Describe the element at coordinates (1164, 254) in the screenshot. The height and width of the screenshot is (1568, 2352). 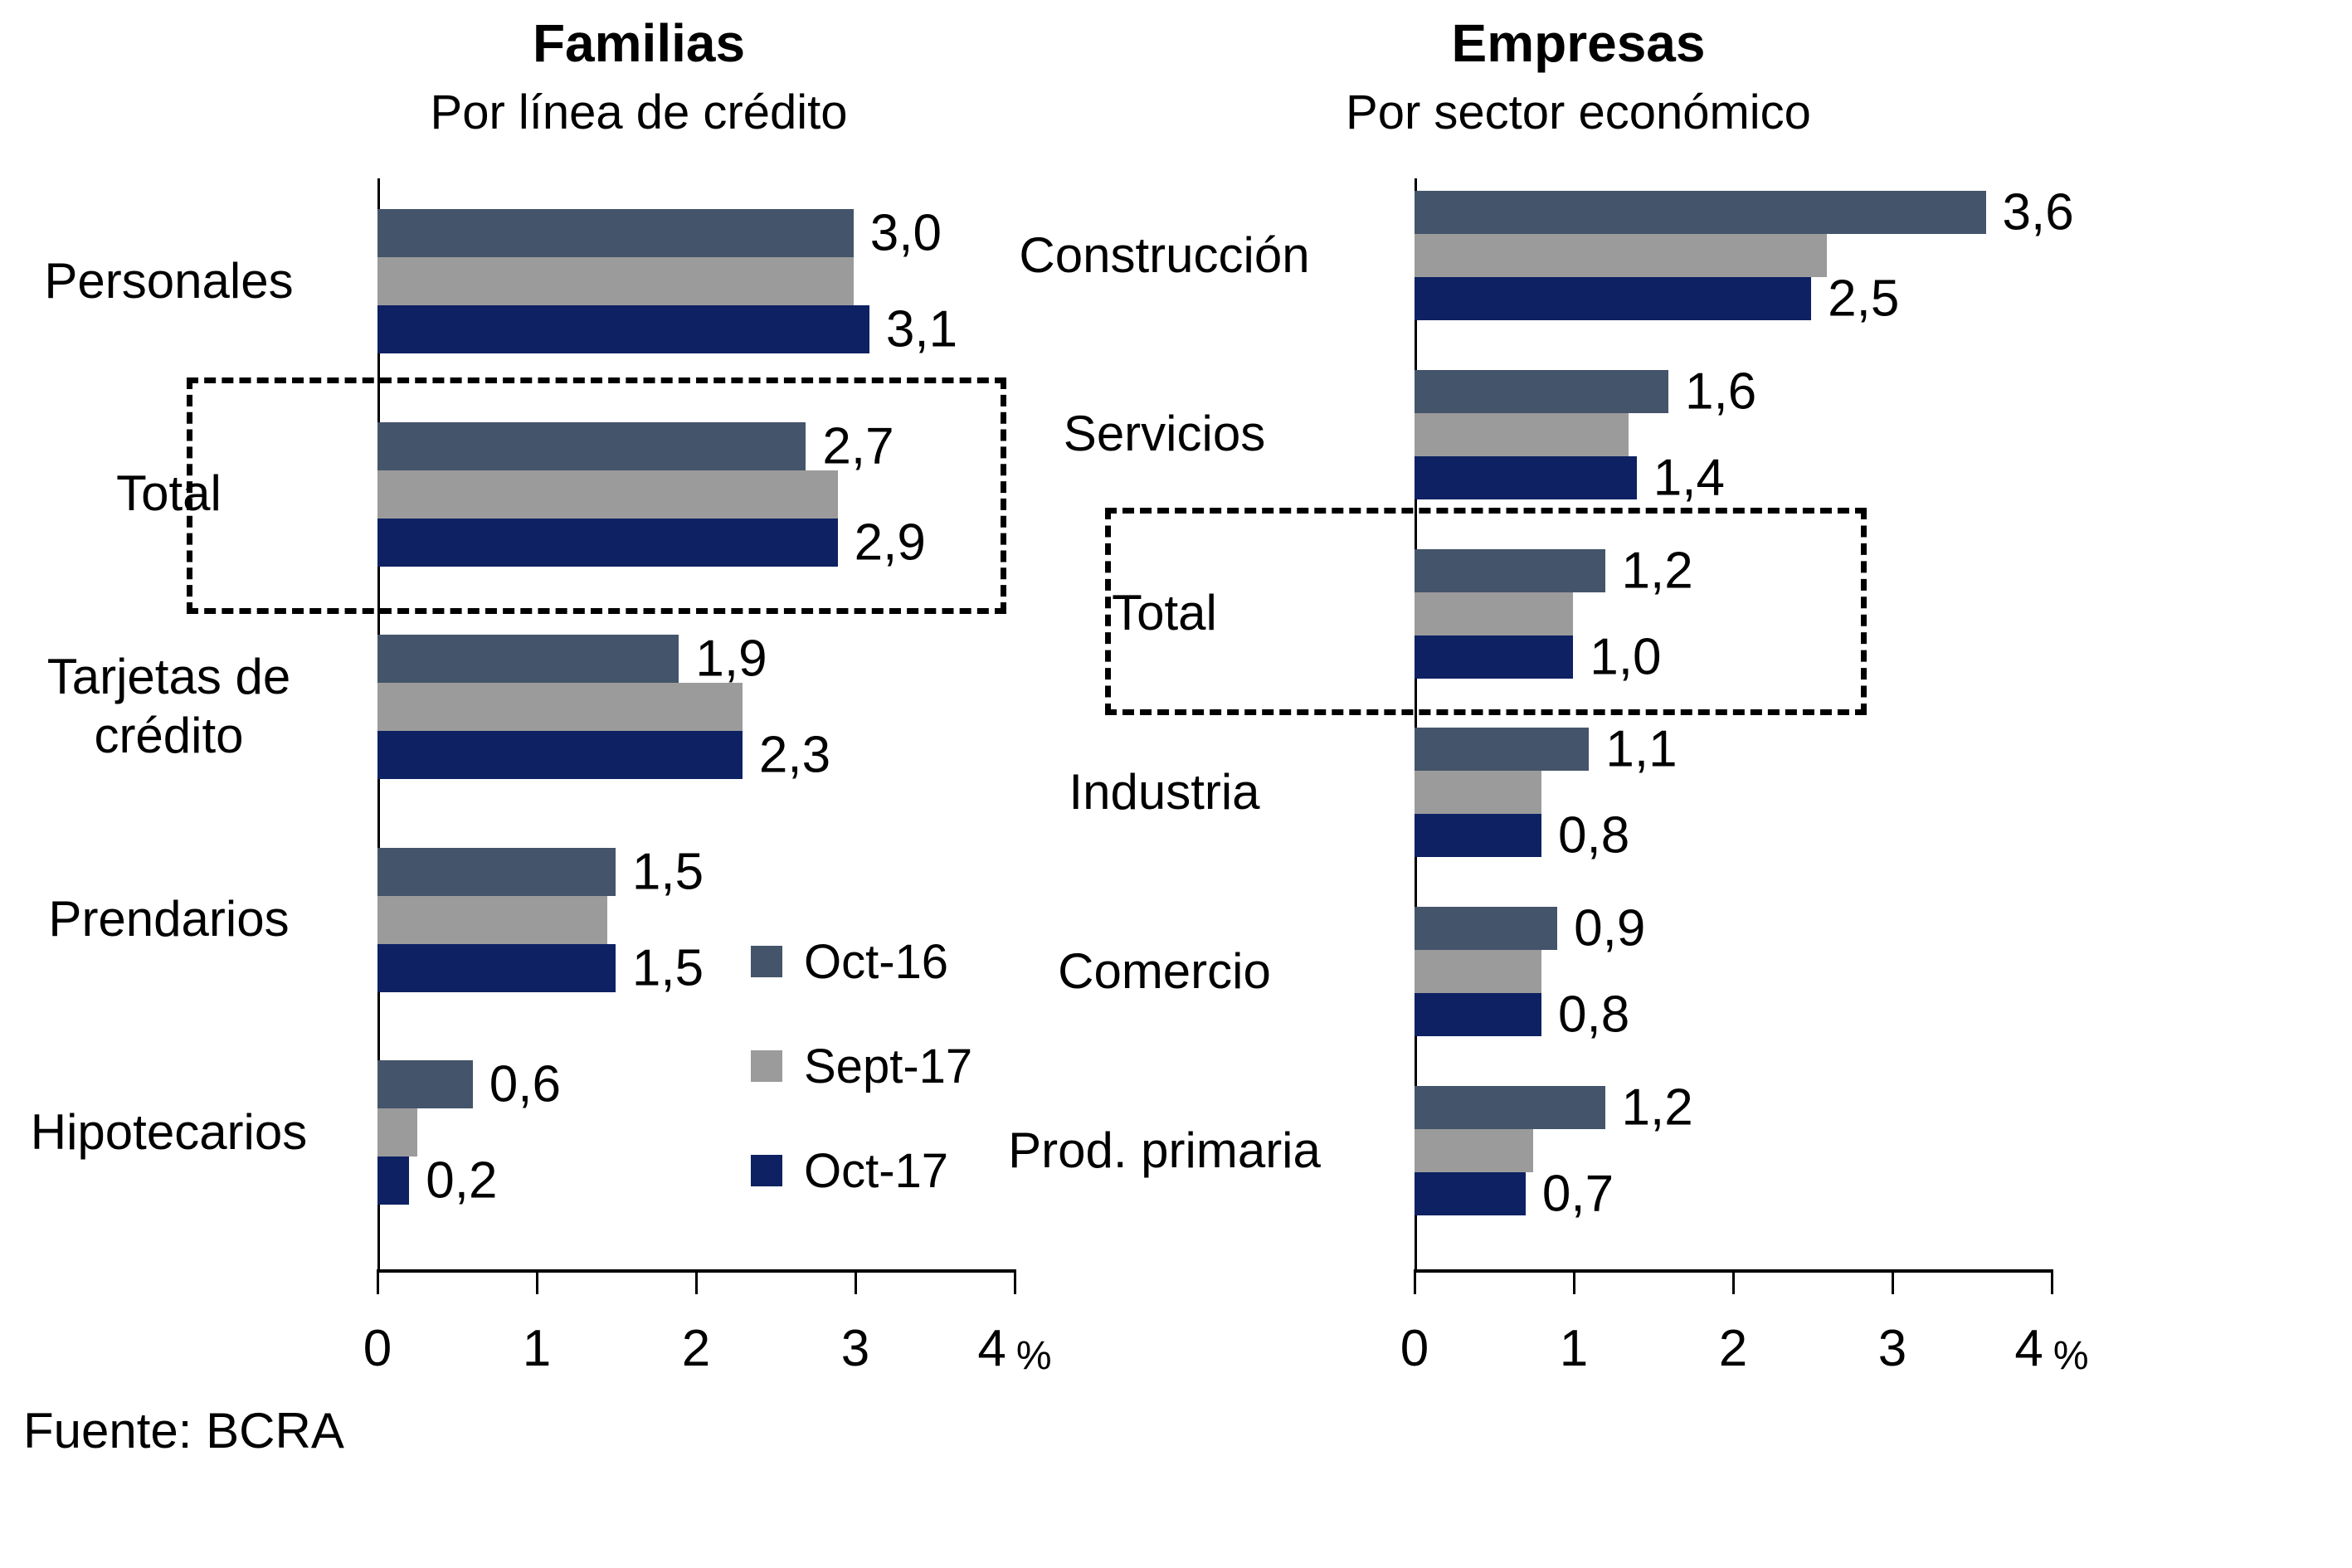
I see `category-label: Construcción` at that location.